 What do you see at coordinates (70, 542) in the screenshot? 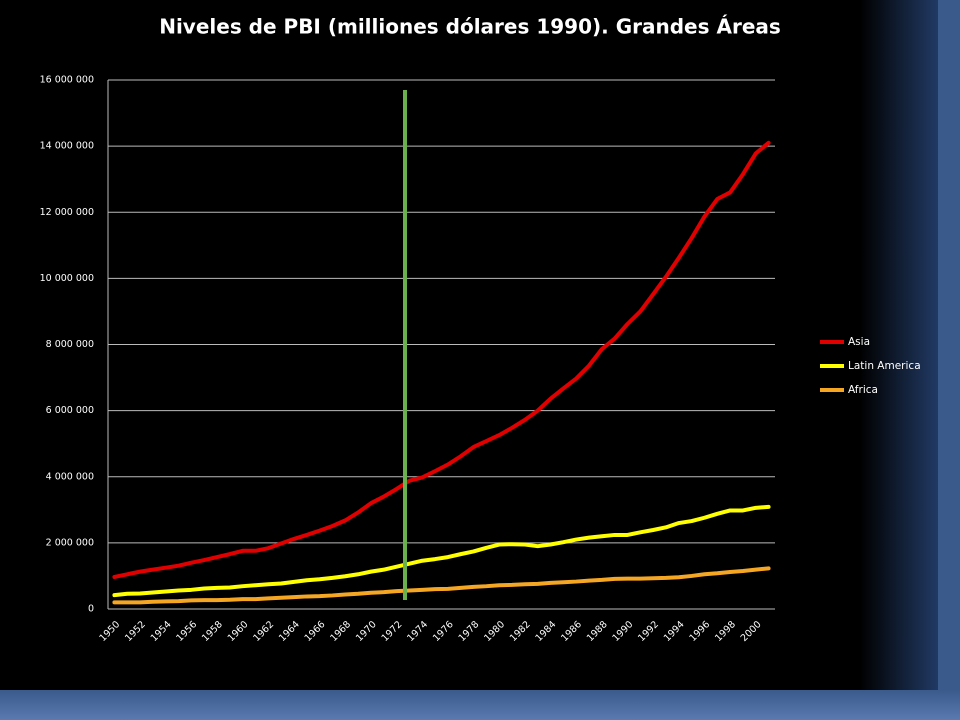
I see `y-tick-label: 2 000 000` at bounding box center [70, 542].